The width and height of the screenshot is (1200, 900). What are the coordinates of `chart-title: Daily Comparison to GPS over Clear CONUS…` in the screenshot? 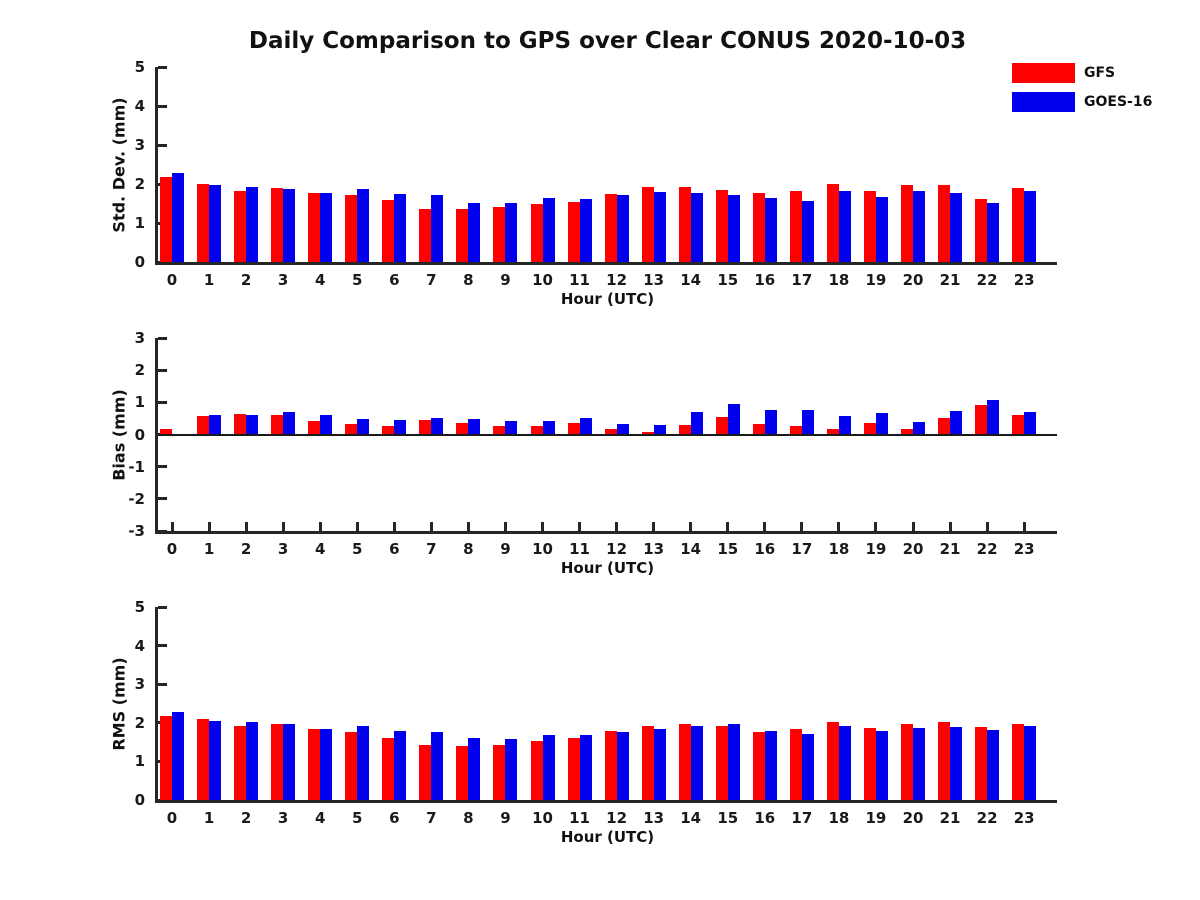 It's located at (607, 41).